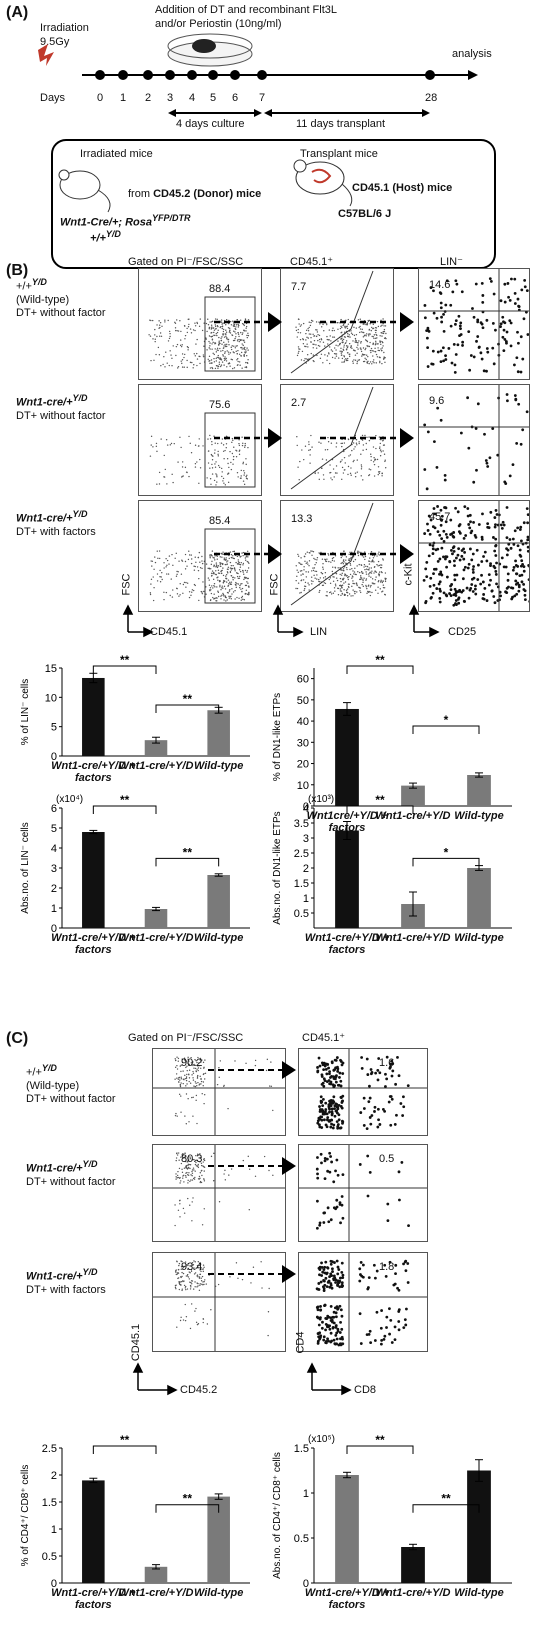 The image size is (533, 1645). What do you see at coordinates (49, 1449) in the screenshot?
I see `y-tick-label: 2.5` at bounding box center [49, 1449].